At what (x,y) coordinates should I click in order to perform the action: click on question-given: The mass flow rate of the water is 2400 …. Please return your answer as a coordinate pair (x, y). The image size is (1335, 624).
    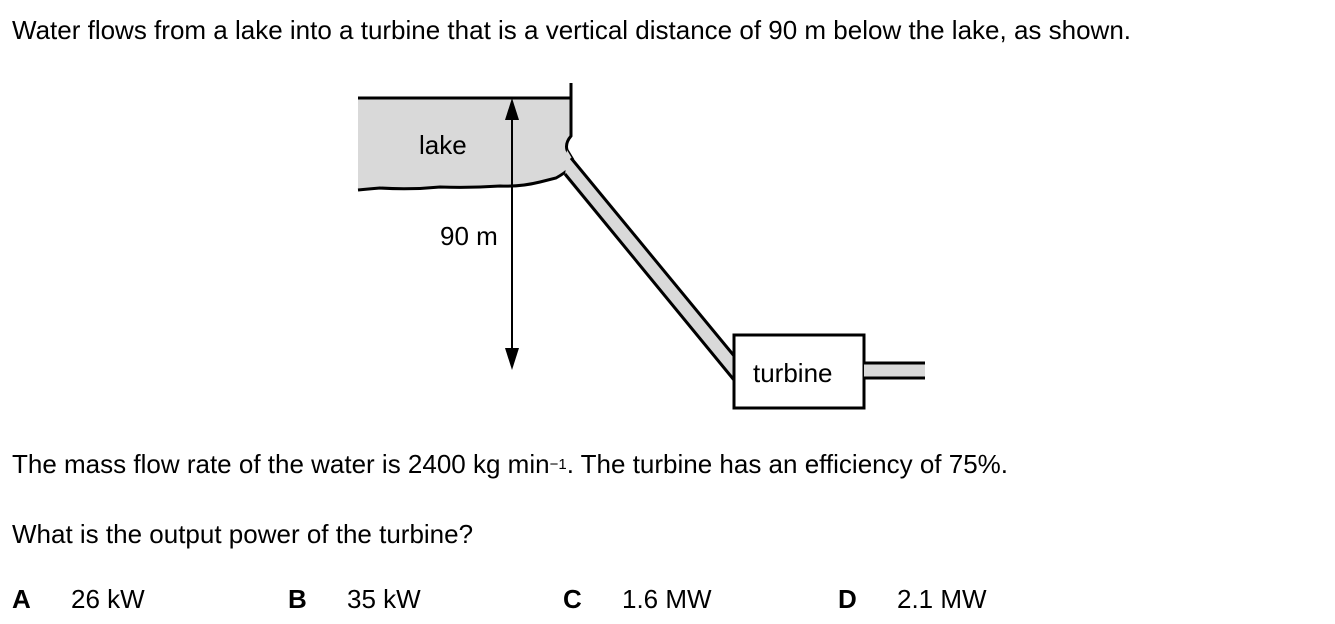
    Looking at the image, I should click on (510, 466).